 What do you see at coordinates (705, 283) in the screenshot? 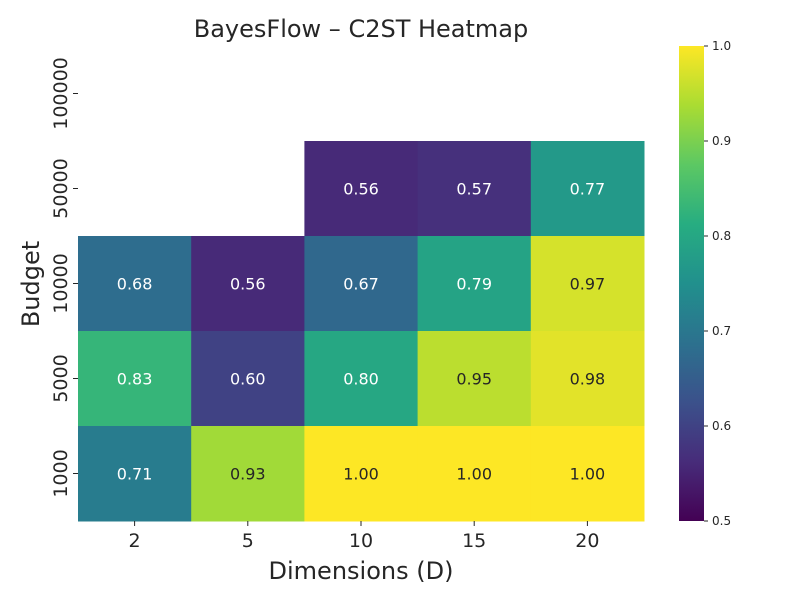
I see `colorbar: 0.5 0.6 0.7 0.8 0.9 1.0` at bounding box center [705, 283].